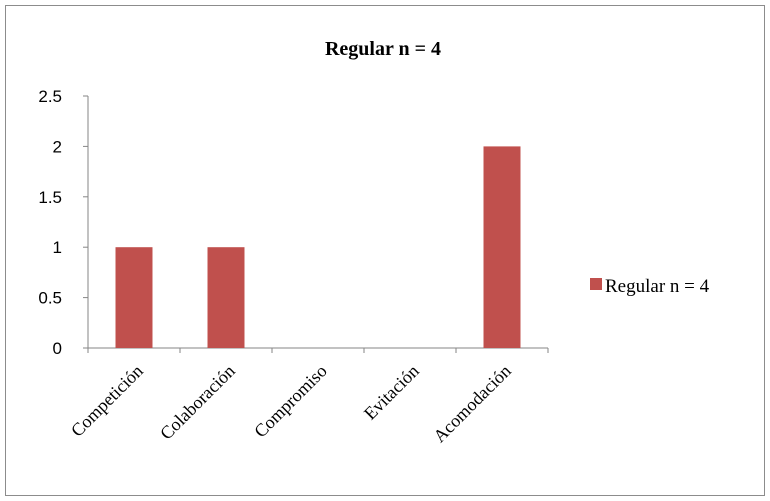  What do you see at coordinates (657, 286) in the screenshot?
I see `legend-label: Regular n = 4` at bounding box center [657, 286].